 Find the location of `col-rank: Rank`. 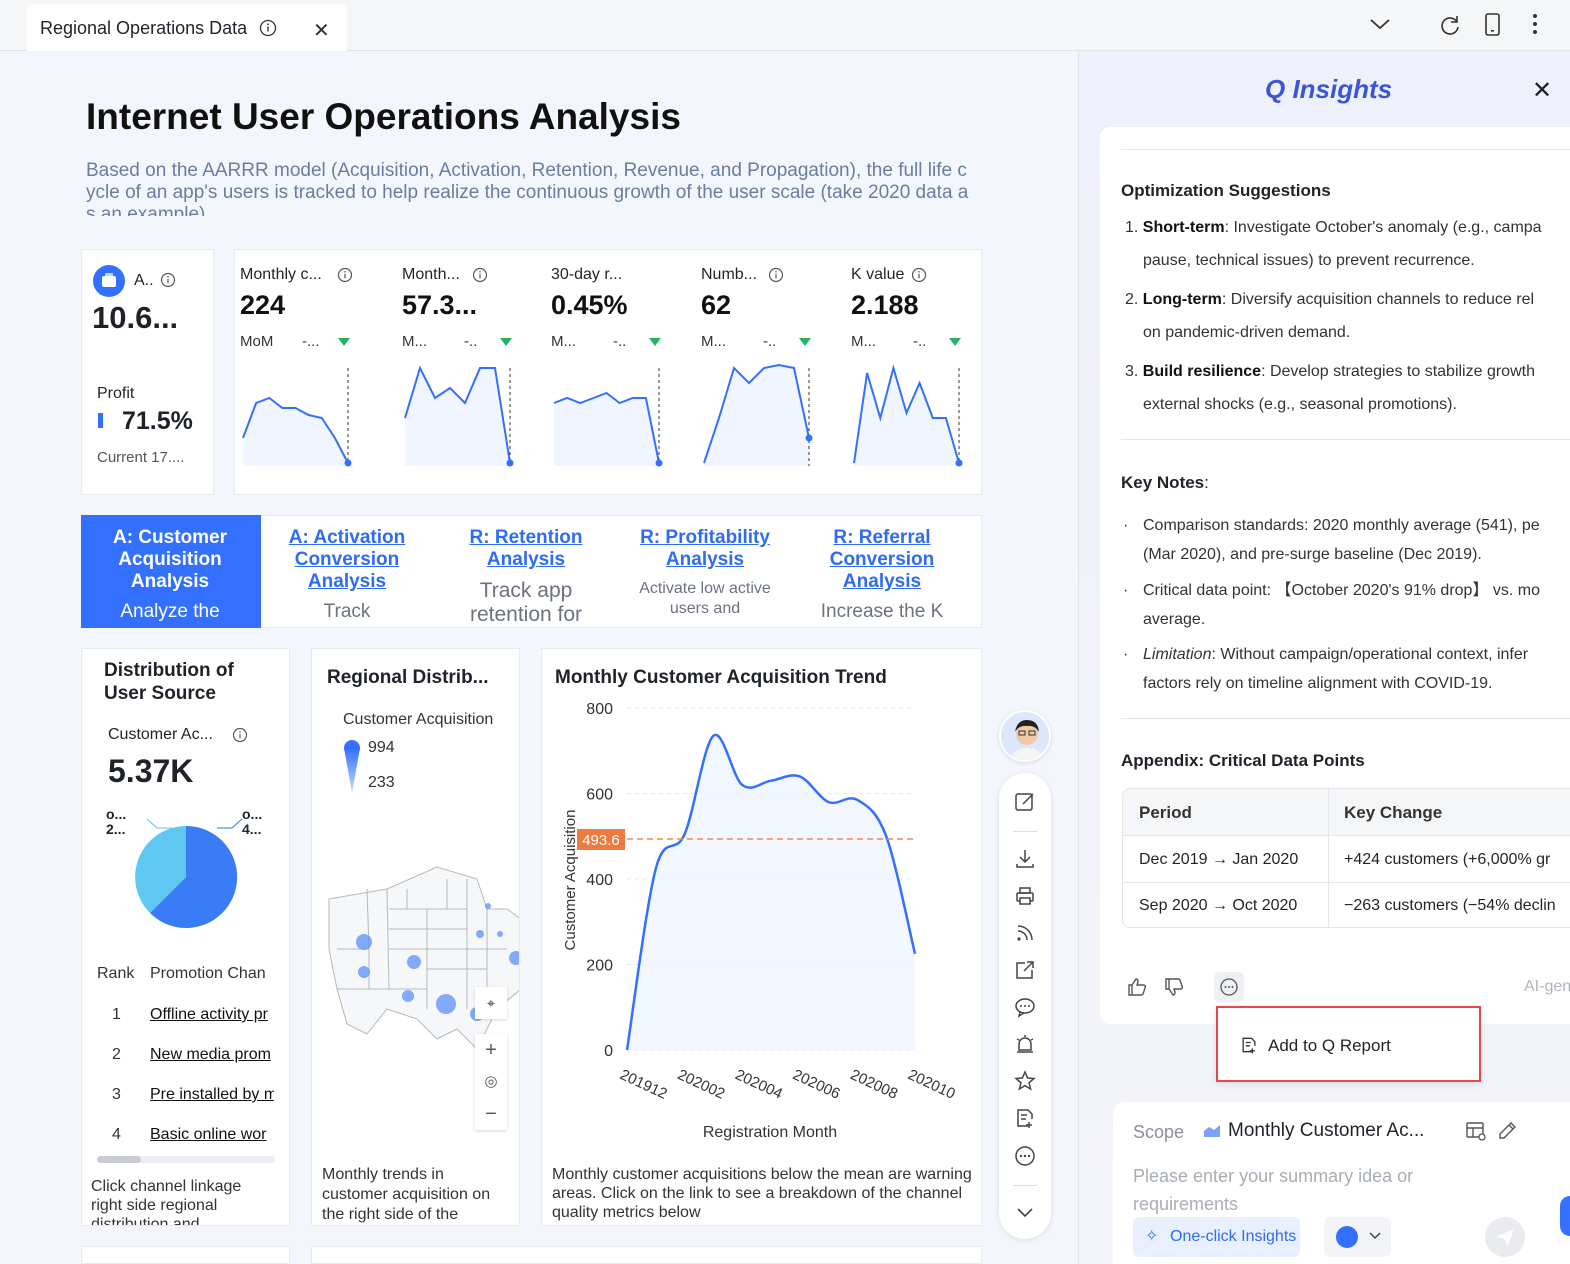

col-rank: Rank is located at coordinates (116, 973).